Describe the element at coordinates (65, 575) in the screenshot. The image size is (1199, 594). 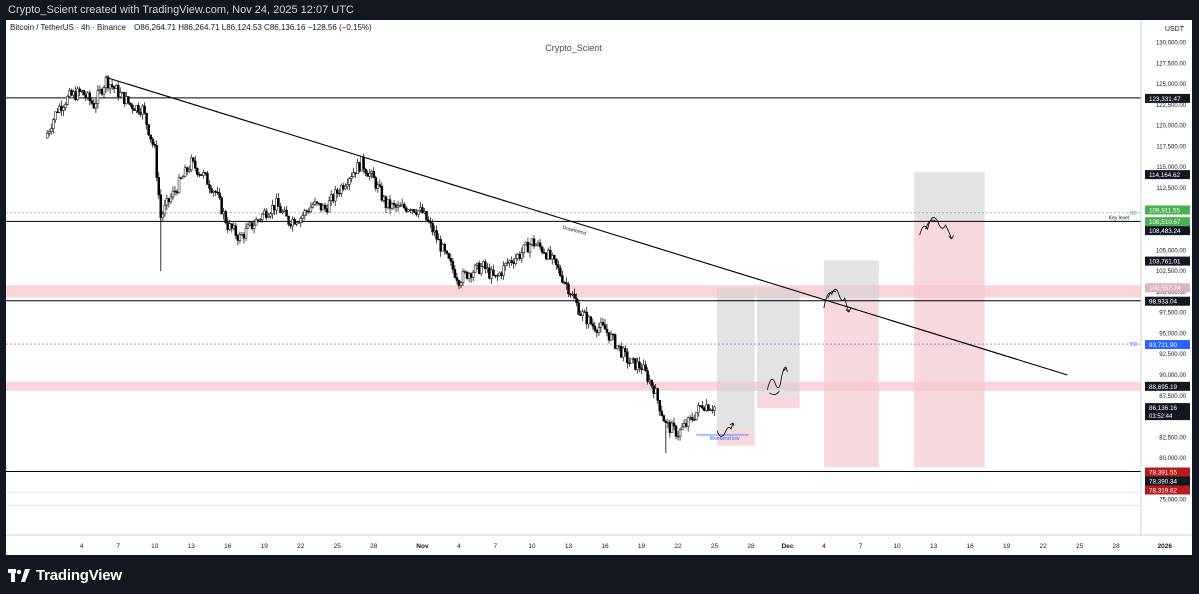
I see `tradingview-logo: TradingView` at that location.